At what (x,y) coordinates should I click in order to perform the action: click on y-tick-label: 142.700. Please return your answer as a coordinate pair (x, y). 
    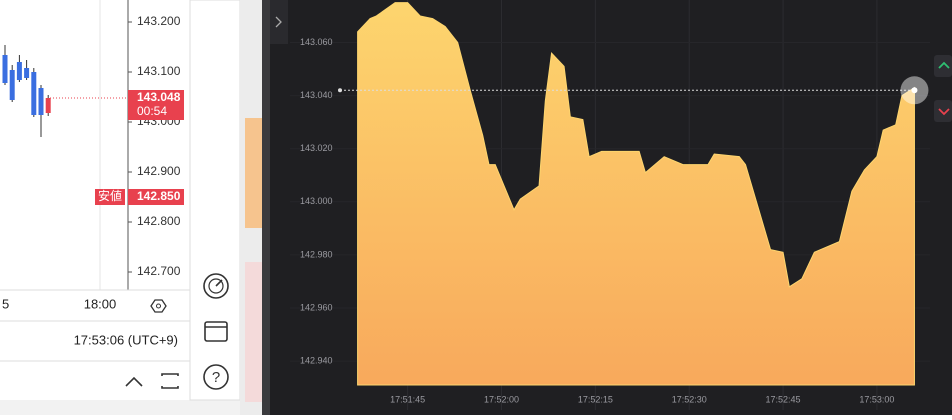
    Looking at the image, I should click on (159, 271).